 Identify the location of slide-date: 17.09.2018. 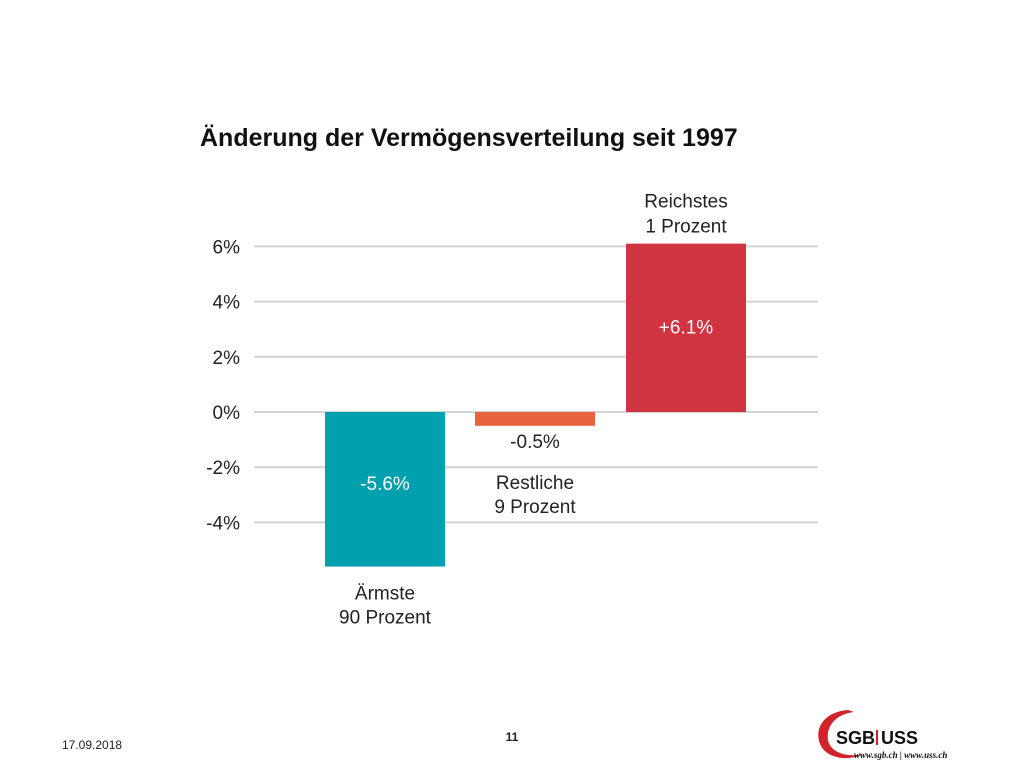
(92, 745).